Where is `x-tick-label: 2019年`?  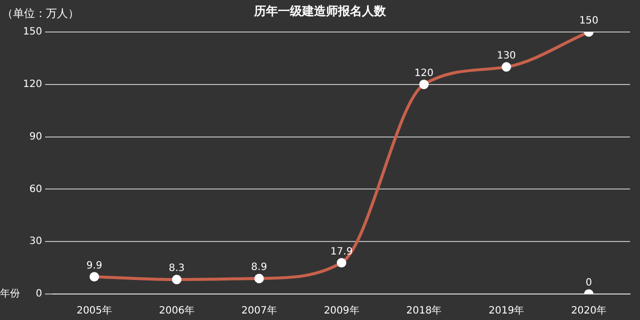 x-tick-label: 2019年 is located at coordinates (506, 310).